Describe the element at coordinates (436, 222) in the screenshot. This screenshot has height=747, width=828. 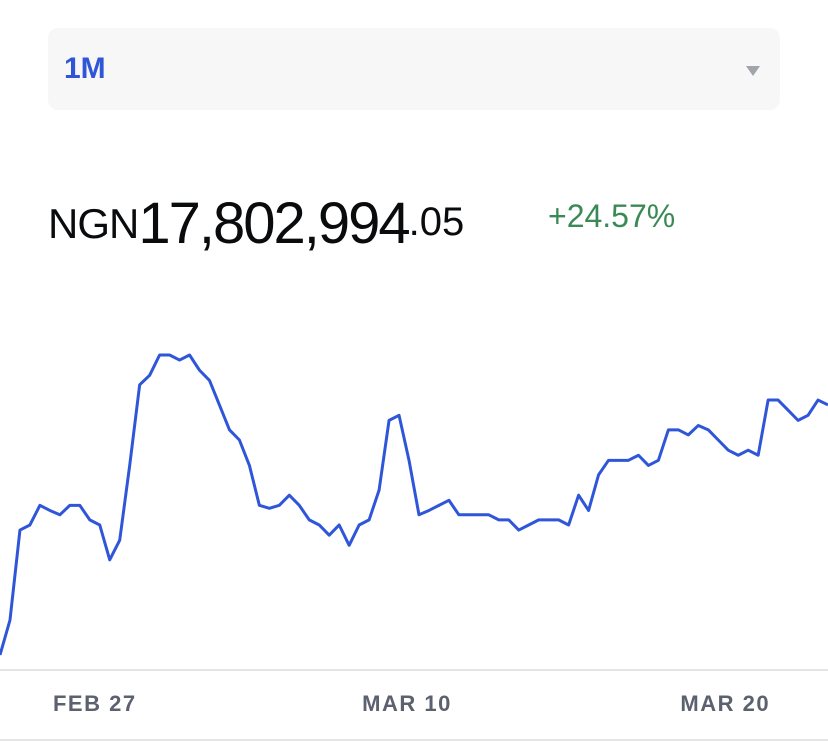
I see `price-decimal: .05` at that location.